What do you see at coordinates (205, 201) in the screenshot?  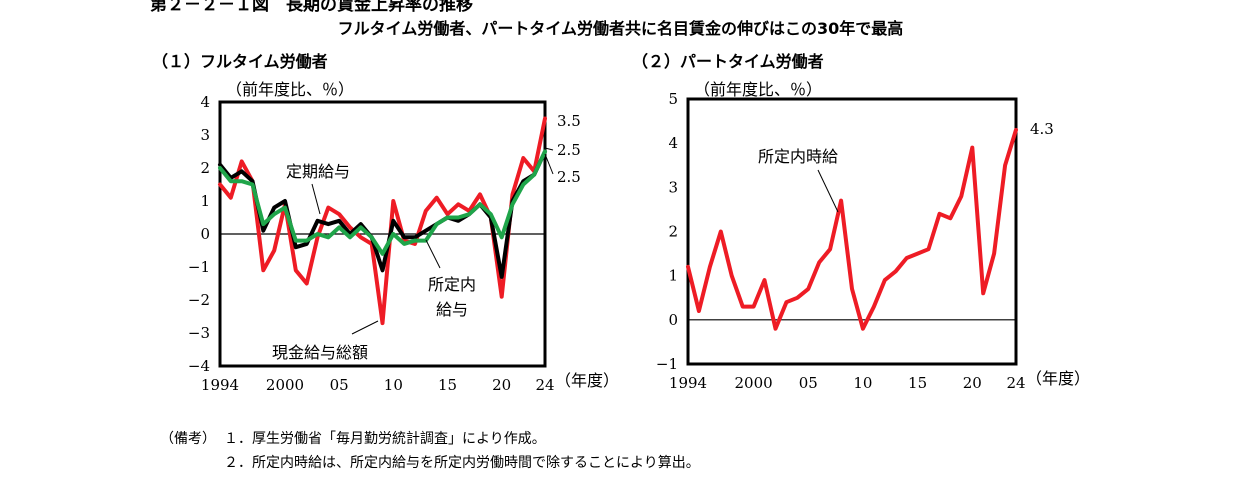 I see `panel1-y-tick-label: 1` at bounding box center [205, 201].